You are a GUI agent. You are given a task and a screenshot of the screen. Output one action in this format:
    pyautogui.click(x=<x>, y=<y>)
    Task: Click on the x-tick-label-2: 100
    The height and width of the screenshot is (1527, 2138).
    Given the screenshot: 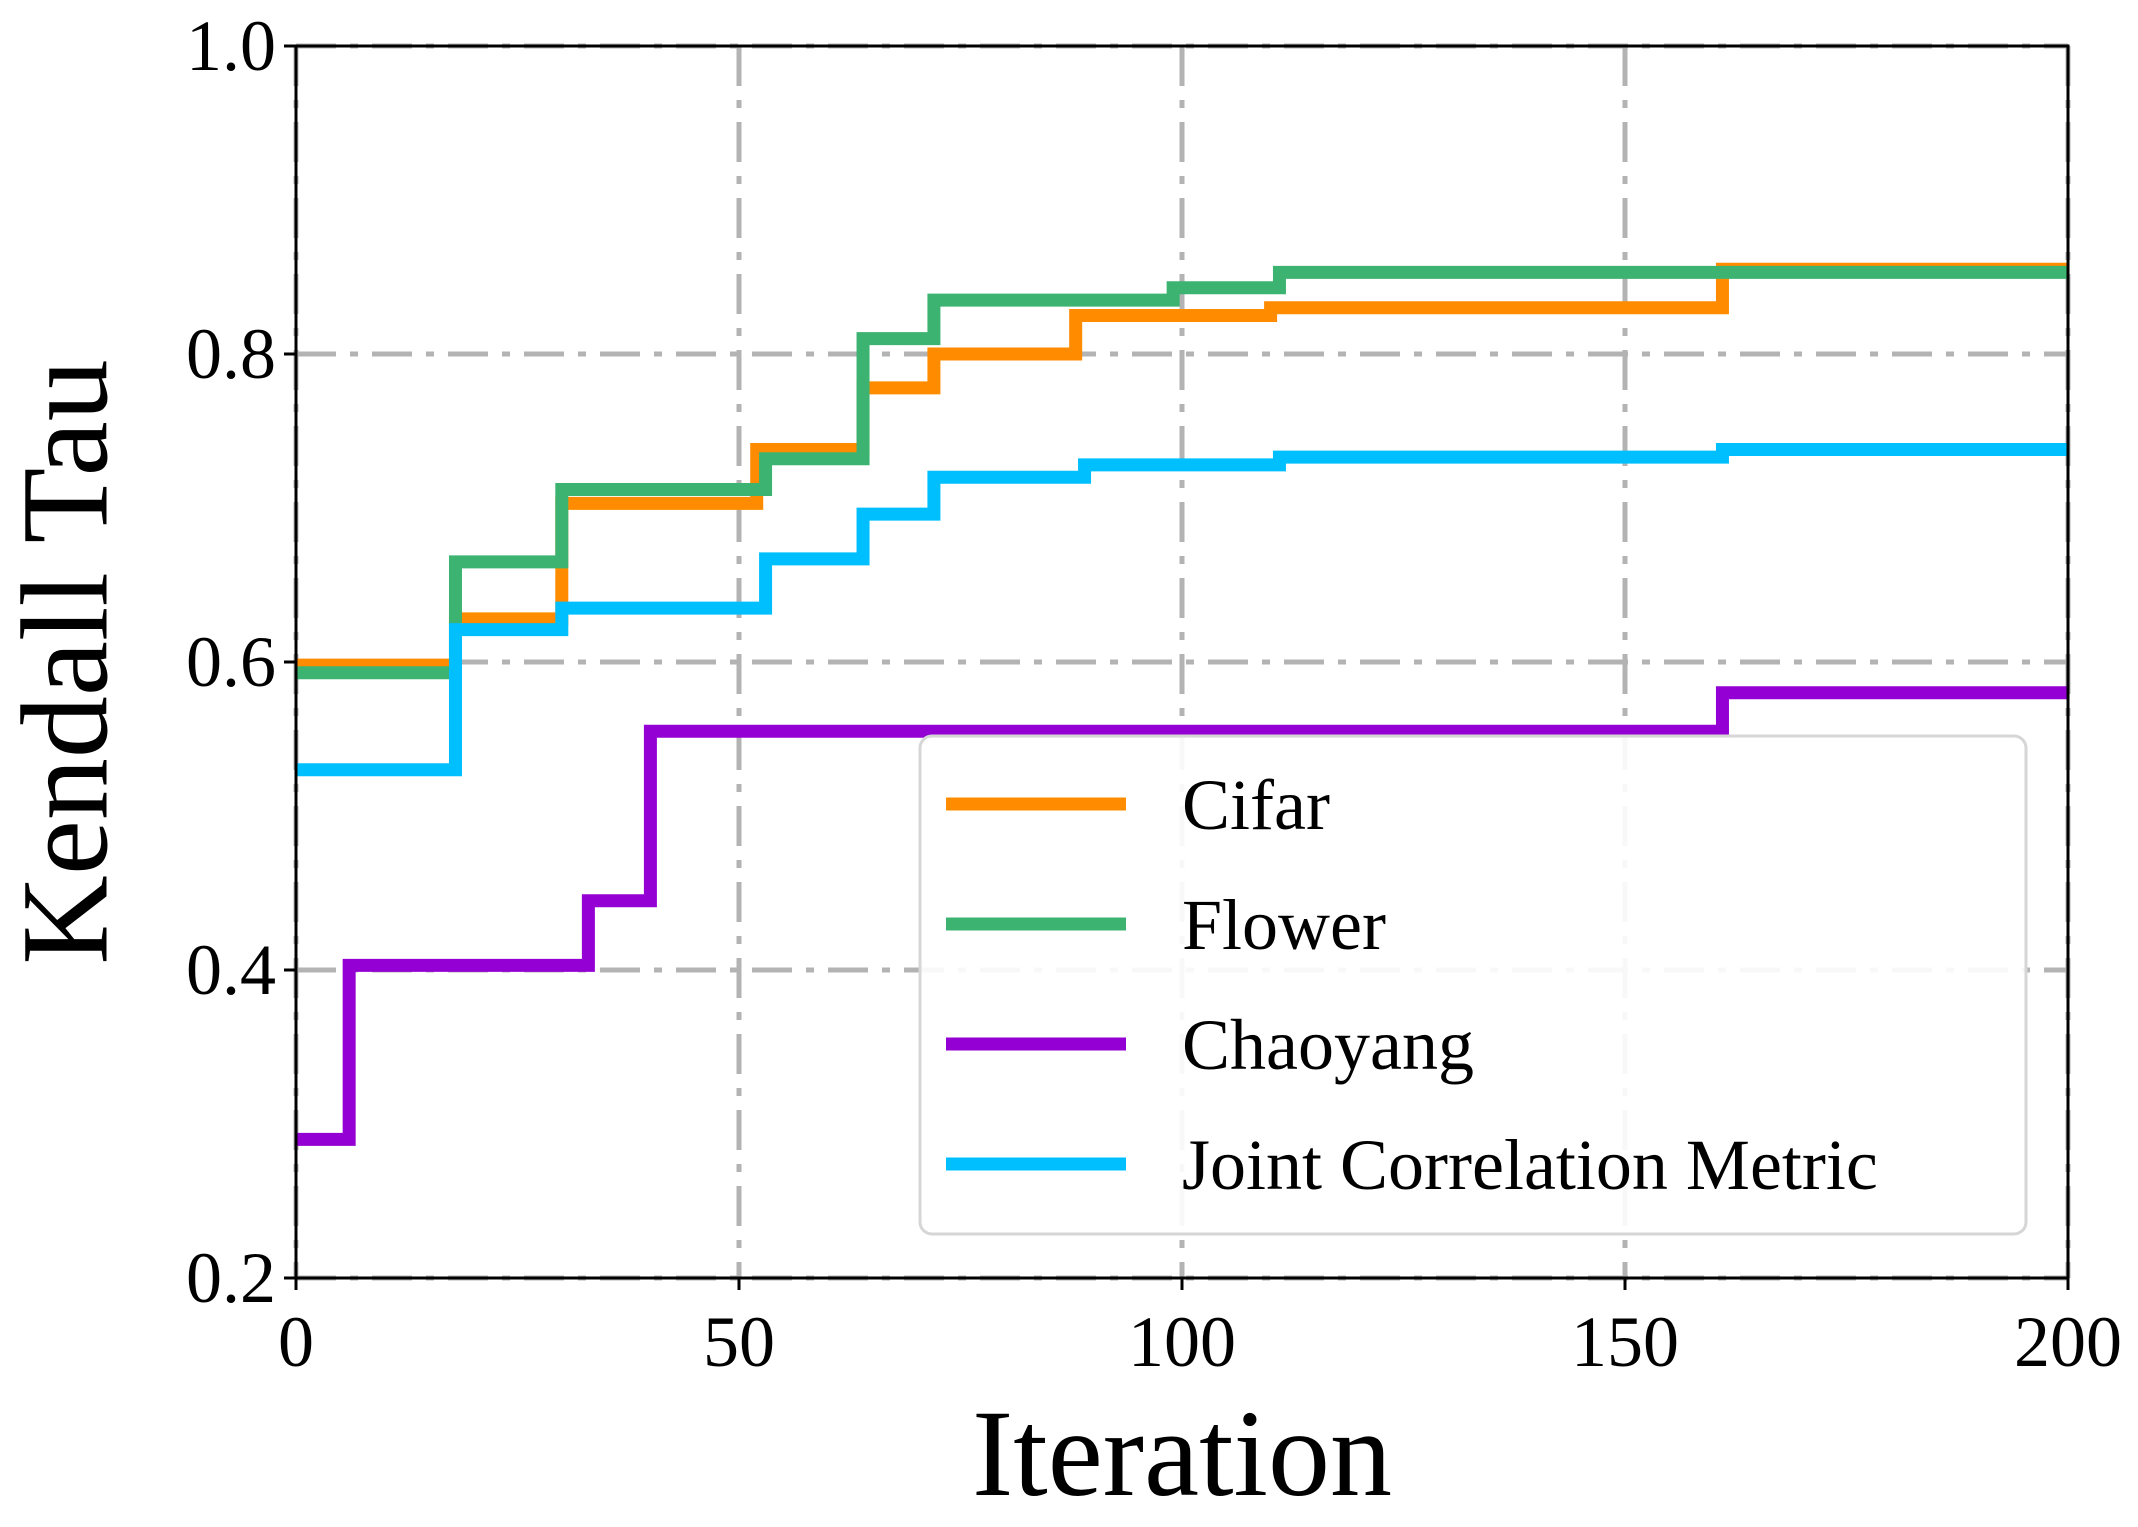 What is the action you would take?
    pyautogui.click(x=1182, y=1342)
    